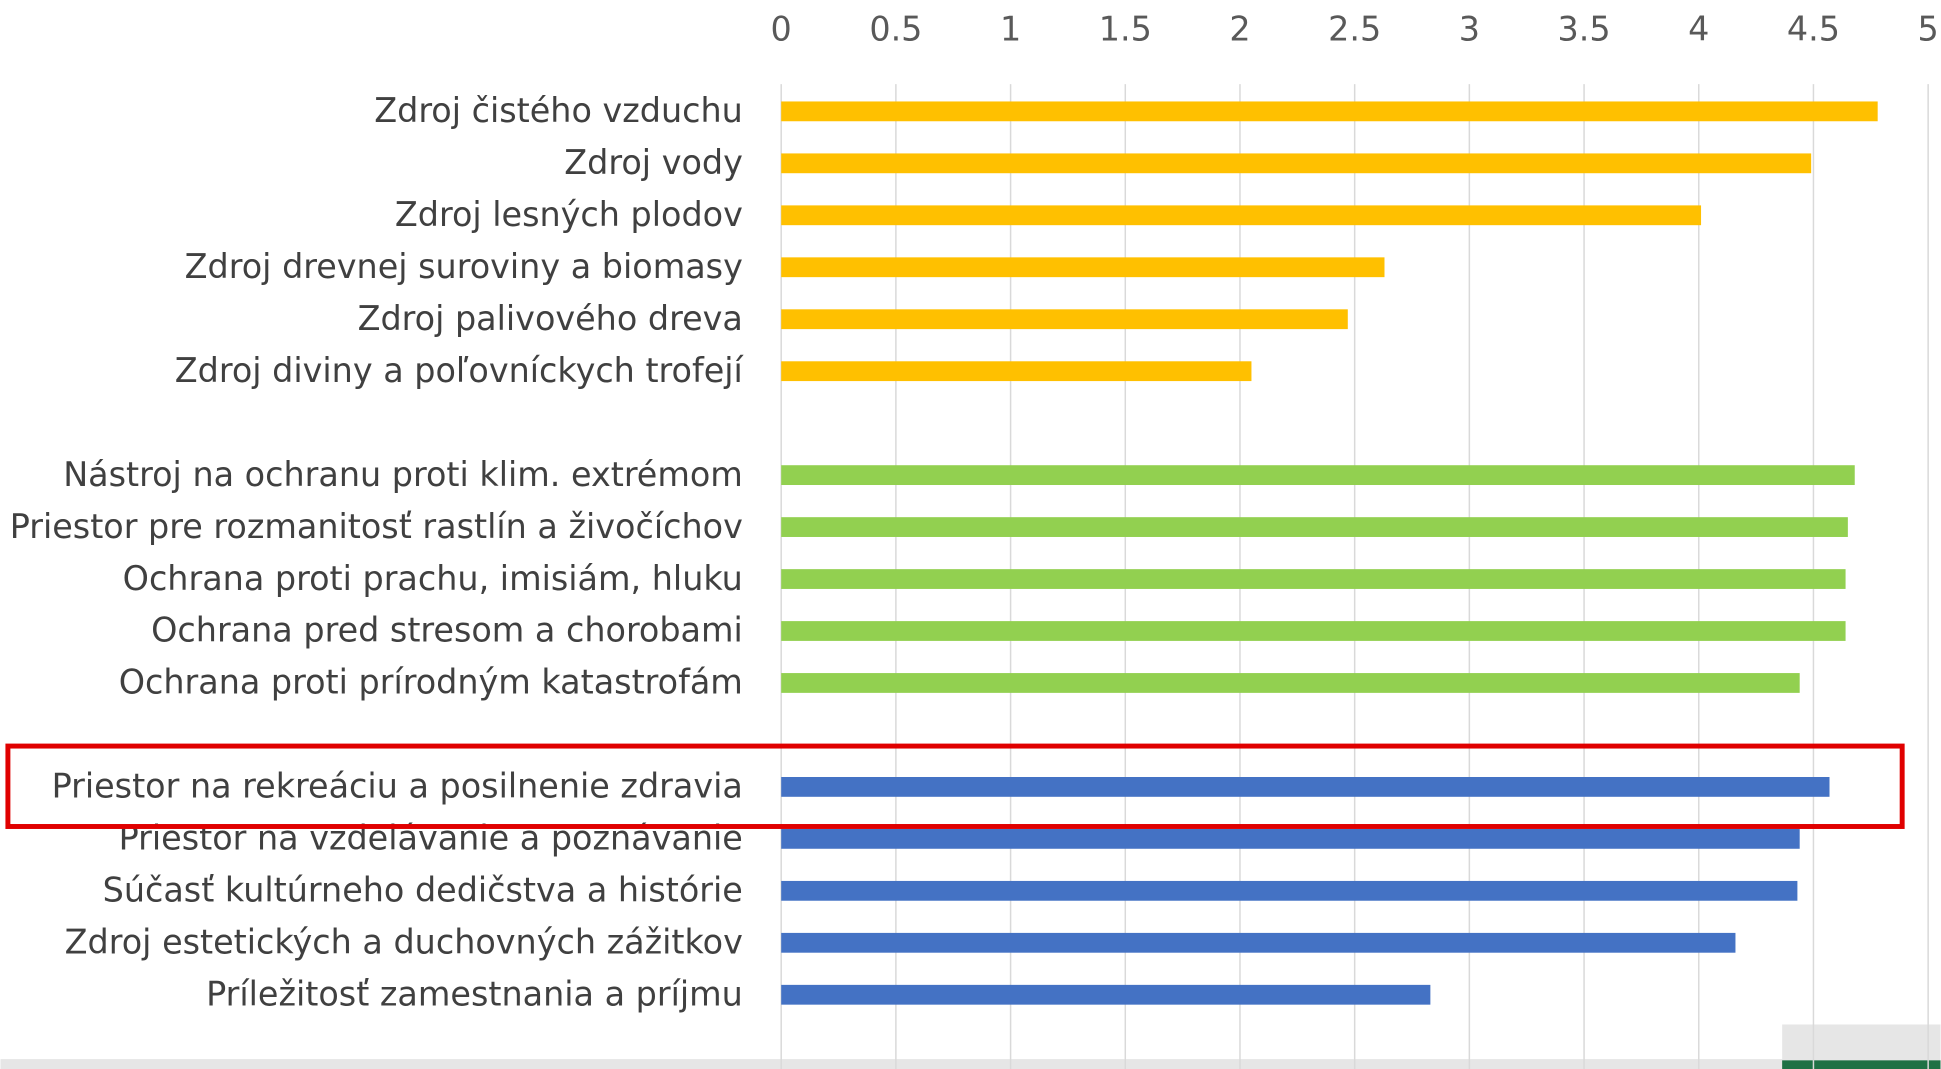 The image size is (1941, 1069). Describe the element at coordinates (464, 266) in the screenshot. I see `category-label: Zdroj drevnej suroviny a biomasy` at that location.